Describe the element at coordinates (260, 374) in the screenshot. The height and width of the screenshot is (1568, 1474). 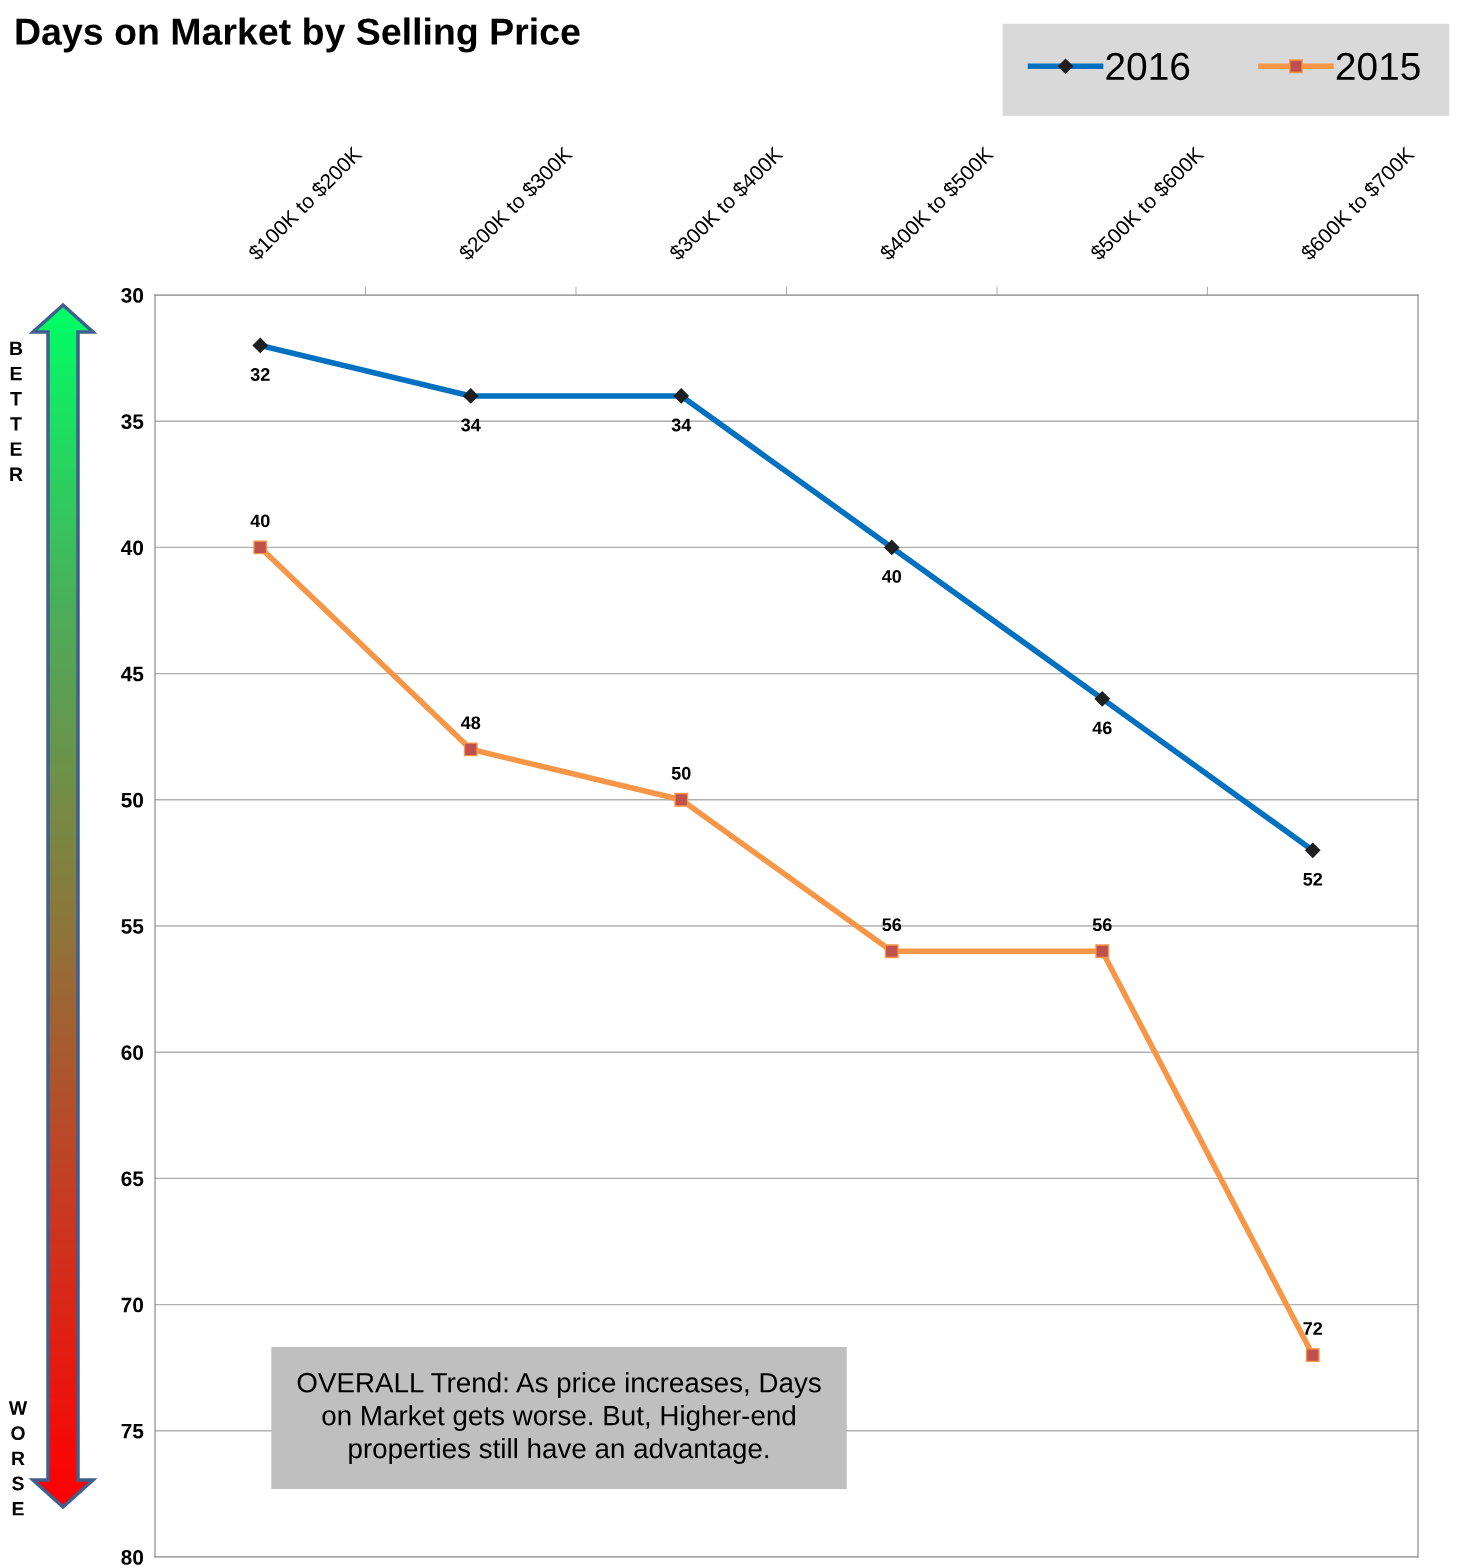
I see `data-label: 32` at that location.